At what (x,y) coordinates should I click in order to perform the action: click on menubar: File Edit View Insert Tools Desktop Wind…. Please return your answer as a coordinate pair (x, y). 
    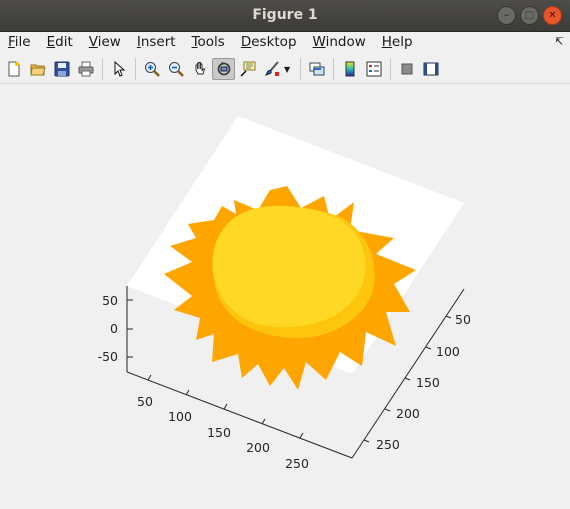
    Looking at the image, I should click on (285, 42).